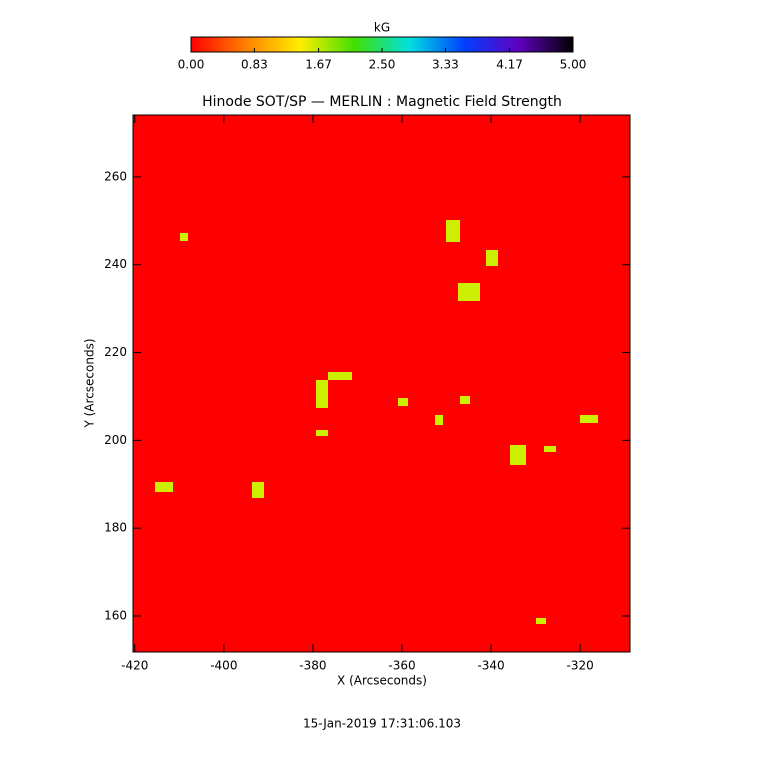 The width and height of the screenshot is (764, 768). What do you see at coordinates (382, 681) in the screenshot?
I see `x-axis-label: X (Arcseconds)` at bounding box center [382, 681].